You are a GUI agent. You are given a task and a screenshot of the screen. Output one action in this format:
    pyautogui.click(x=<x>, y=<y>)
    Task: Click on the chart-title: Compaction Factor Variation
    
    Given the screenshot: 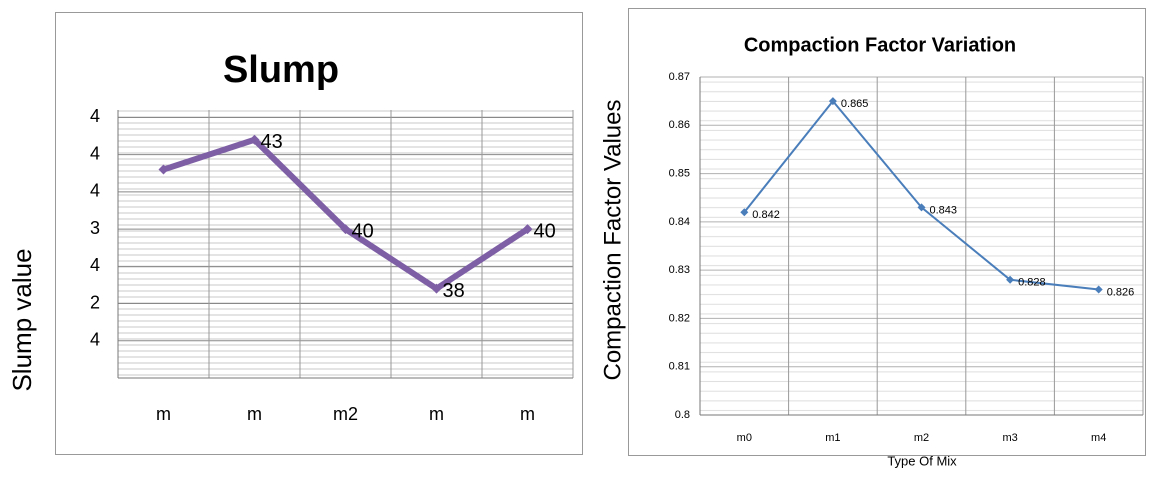 What is the action you would take?
    pyautogui.click(x=880, y=45)
    